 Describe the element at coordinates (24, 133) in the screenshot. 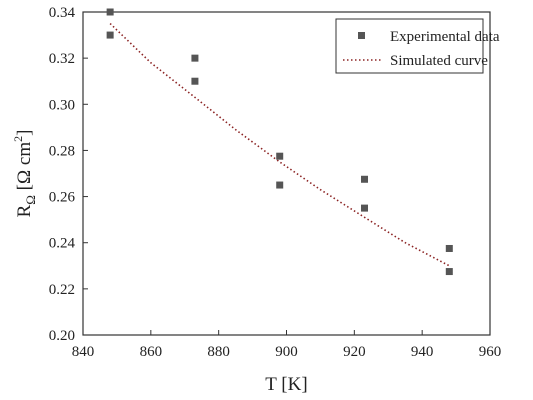

I see `y-axis-title-close: ]` at that location.